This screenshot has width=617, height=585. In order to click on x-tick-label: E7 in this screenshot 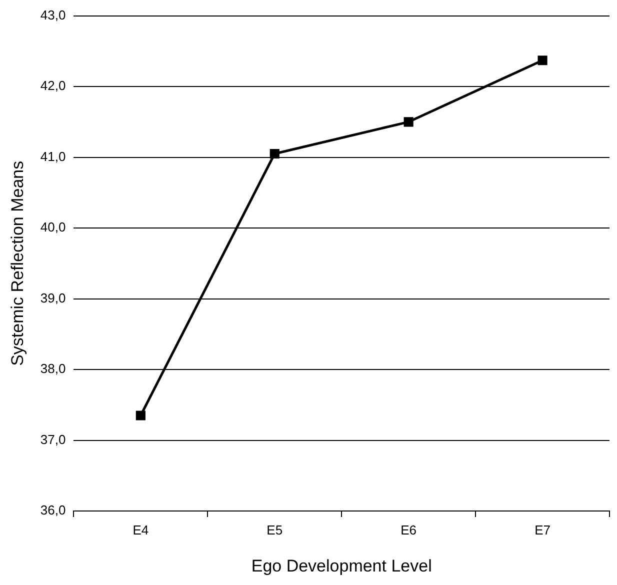, I will do `click(542, 530)`.